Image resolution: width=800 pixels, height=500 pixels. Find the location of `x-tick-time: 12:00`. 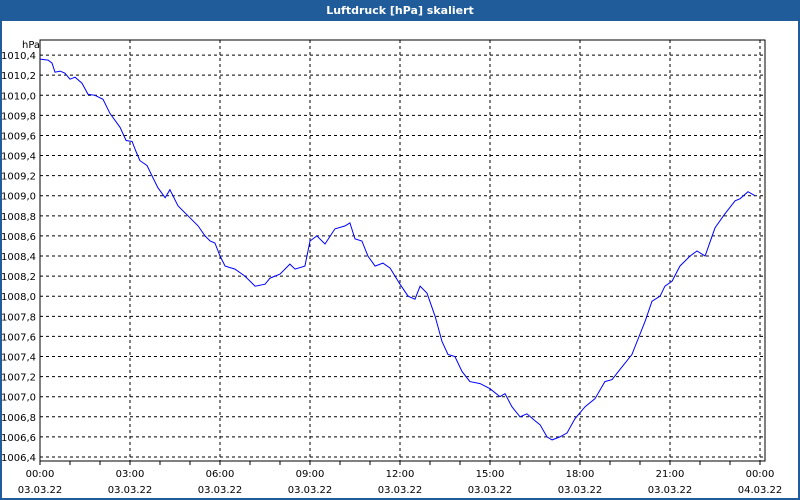

x-tick-time: 12:00 is located at coordinates (400, 474).